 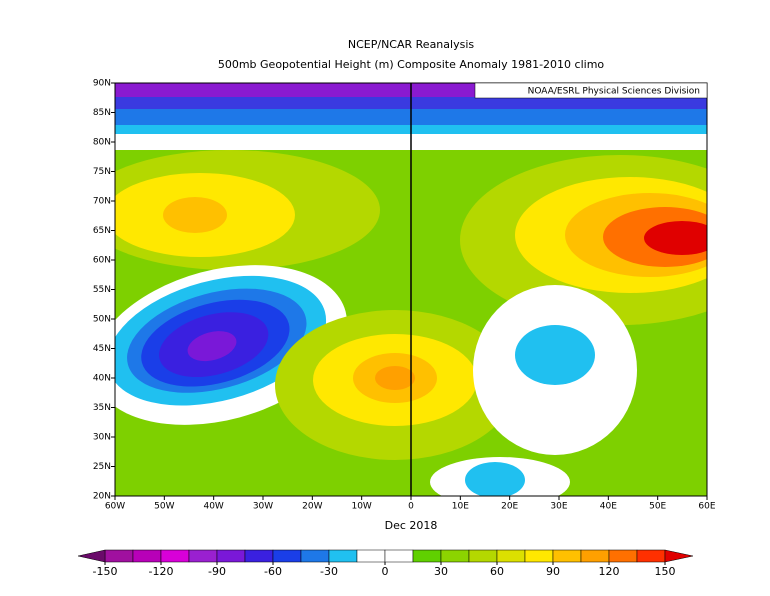 What do you see at coordinates (161, 571) in the screenshot?
I see `colorbar-tick-label: -120` at bounding box center [161, 571].